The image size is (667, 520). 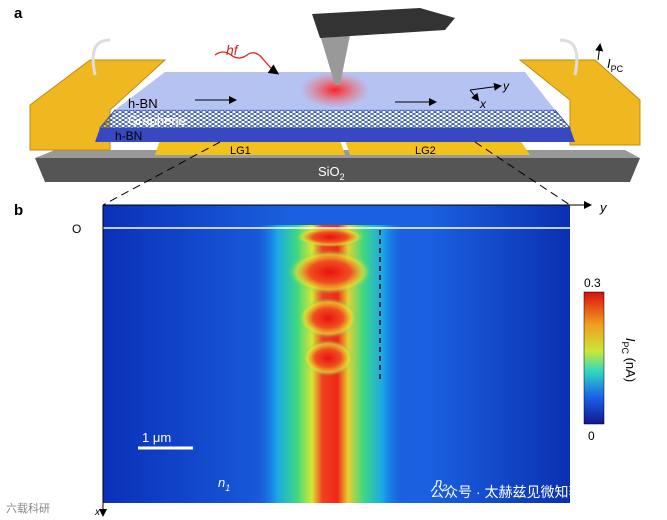 I want to click on layer-label: Graphene, so click(x=157, y=120).